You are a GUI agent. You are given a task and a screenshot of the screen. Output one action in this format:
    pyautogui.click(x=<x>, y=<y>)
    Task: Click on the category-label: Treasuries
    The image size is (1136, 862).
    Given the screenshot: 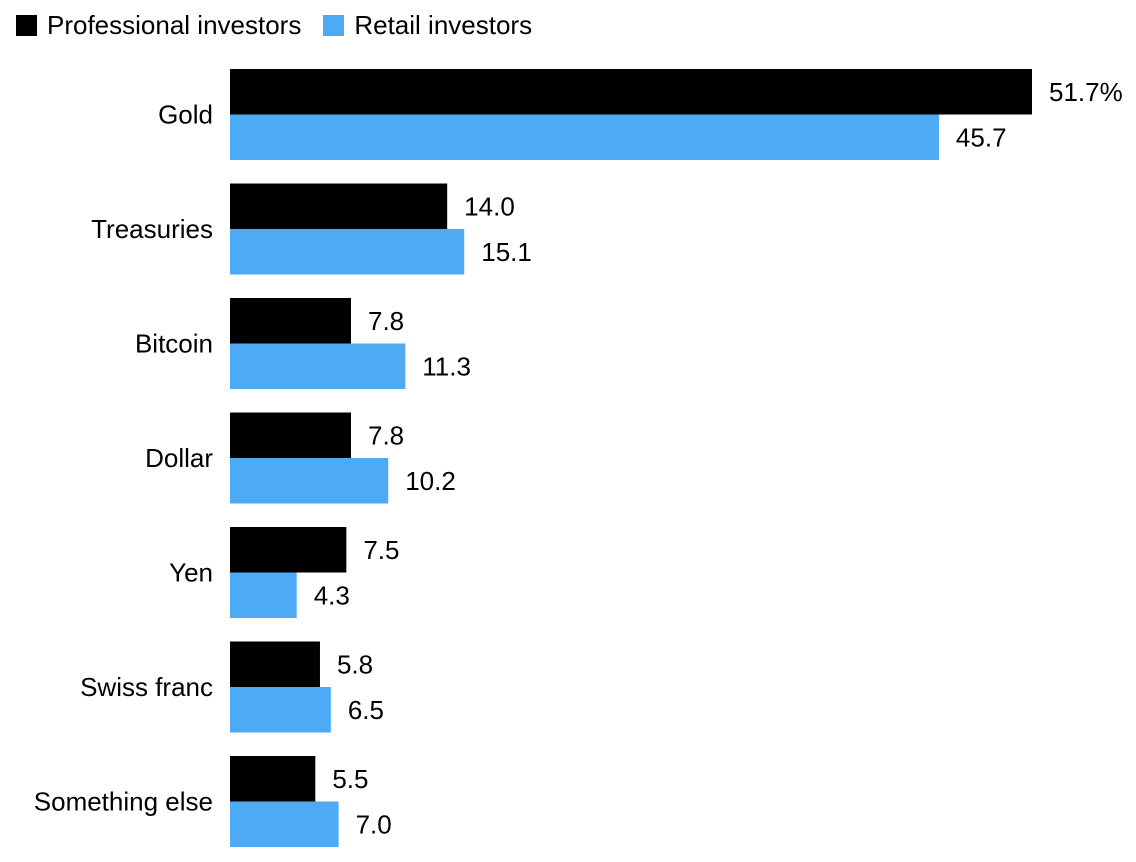 What is the action you would take?
    pyautogui.click(x=152, y=229)
    